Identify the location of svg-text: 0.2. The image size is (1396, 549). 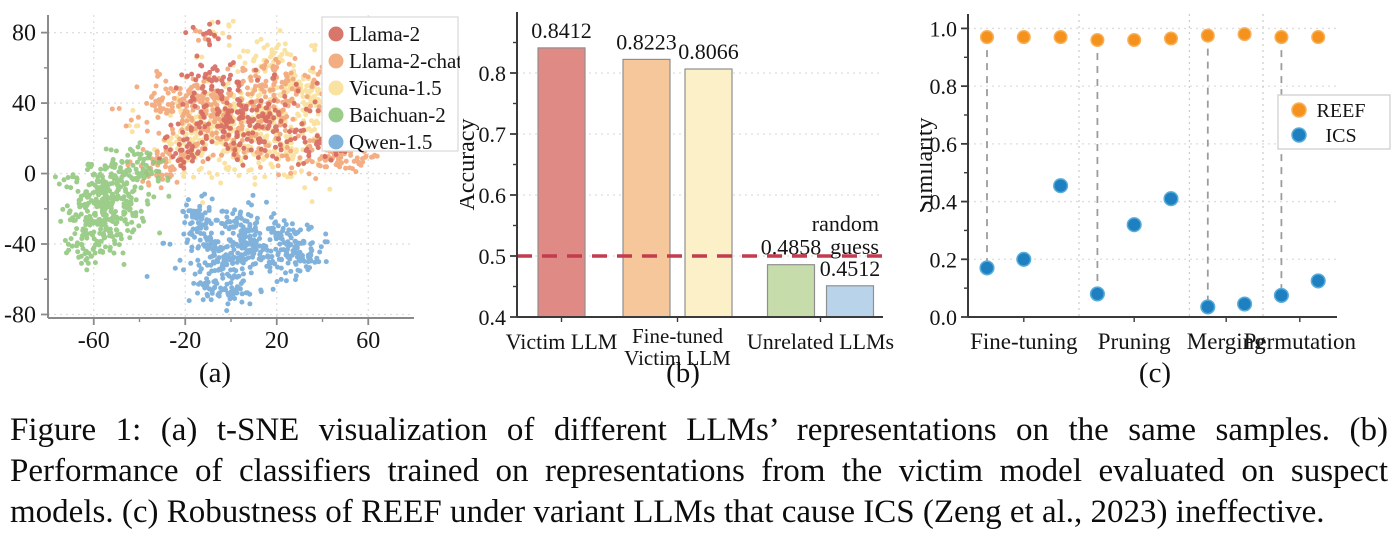
(944, 259).